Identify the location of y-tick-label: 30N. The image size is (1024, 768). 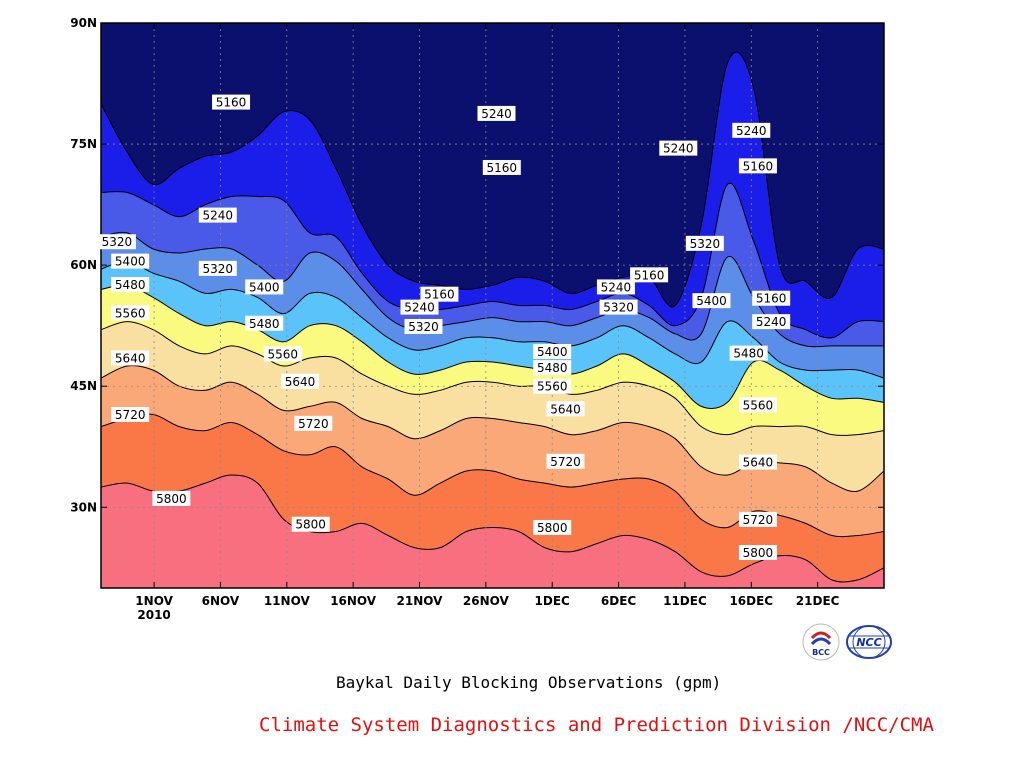
(83, 507).